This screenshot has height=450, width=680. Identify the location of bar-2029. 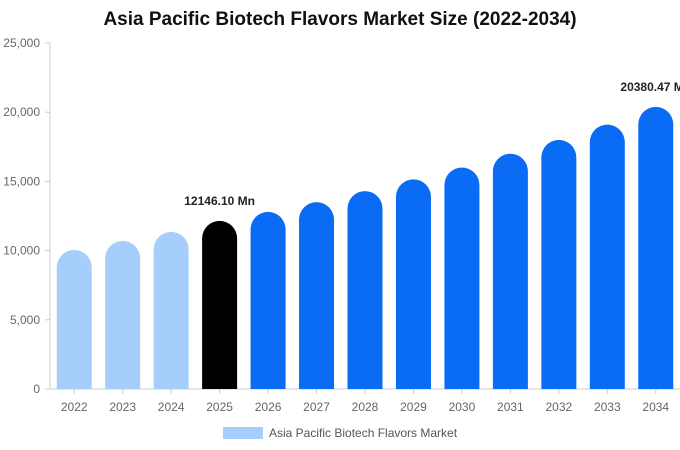
(413, 284).